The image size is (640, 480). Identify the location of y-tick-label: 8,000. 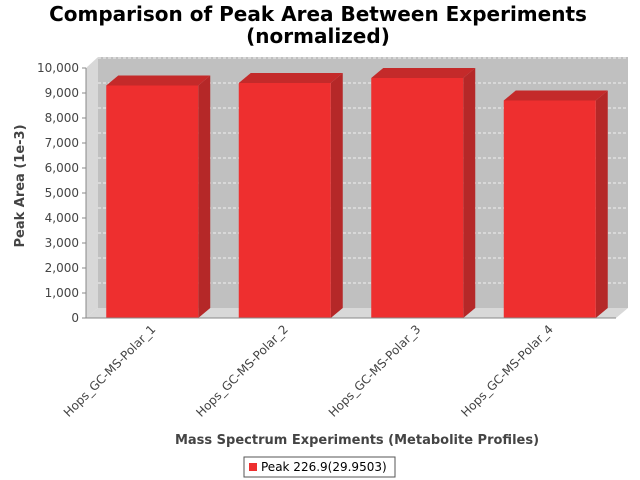
(62, 118).